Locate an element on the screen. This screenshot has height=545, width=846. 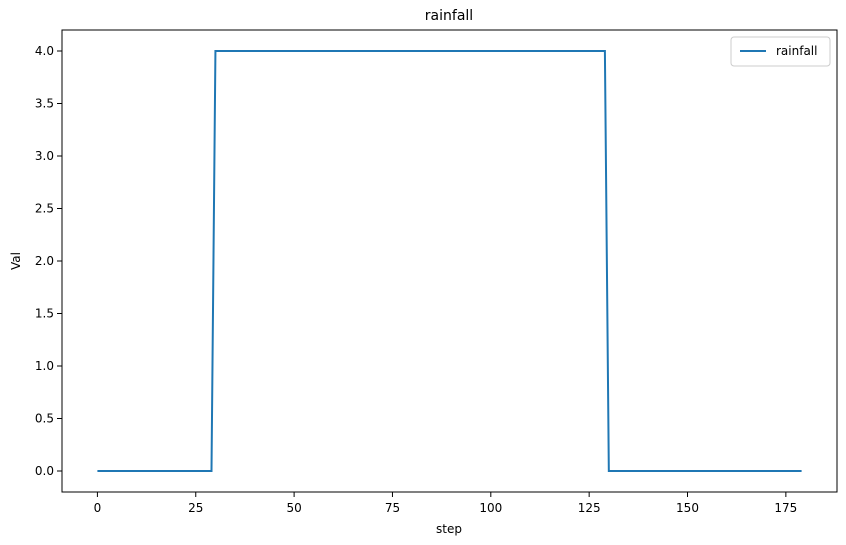
x-tick-label: 25 is located at coordinates (195, 508).